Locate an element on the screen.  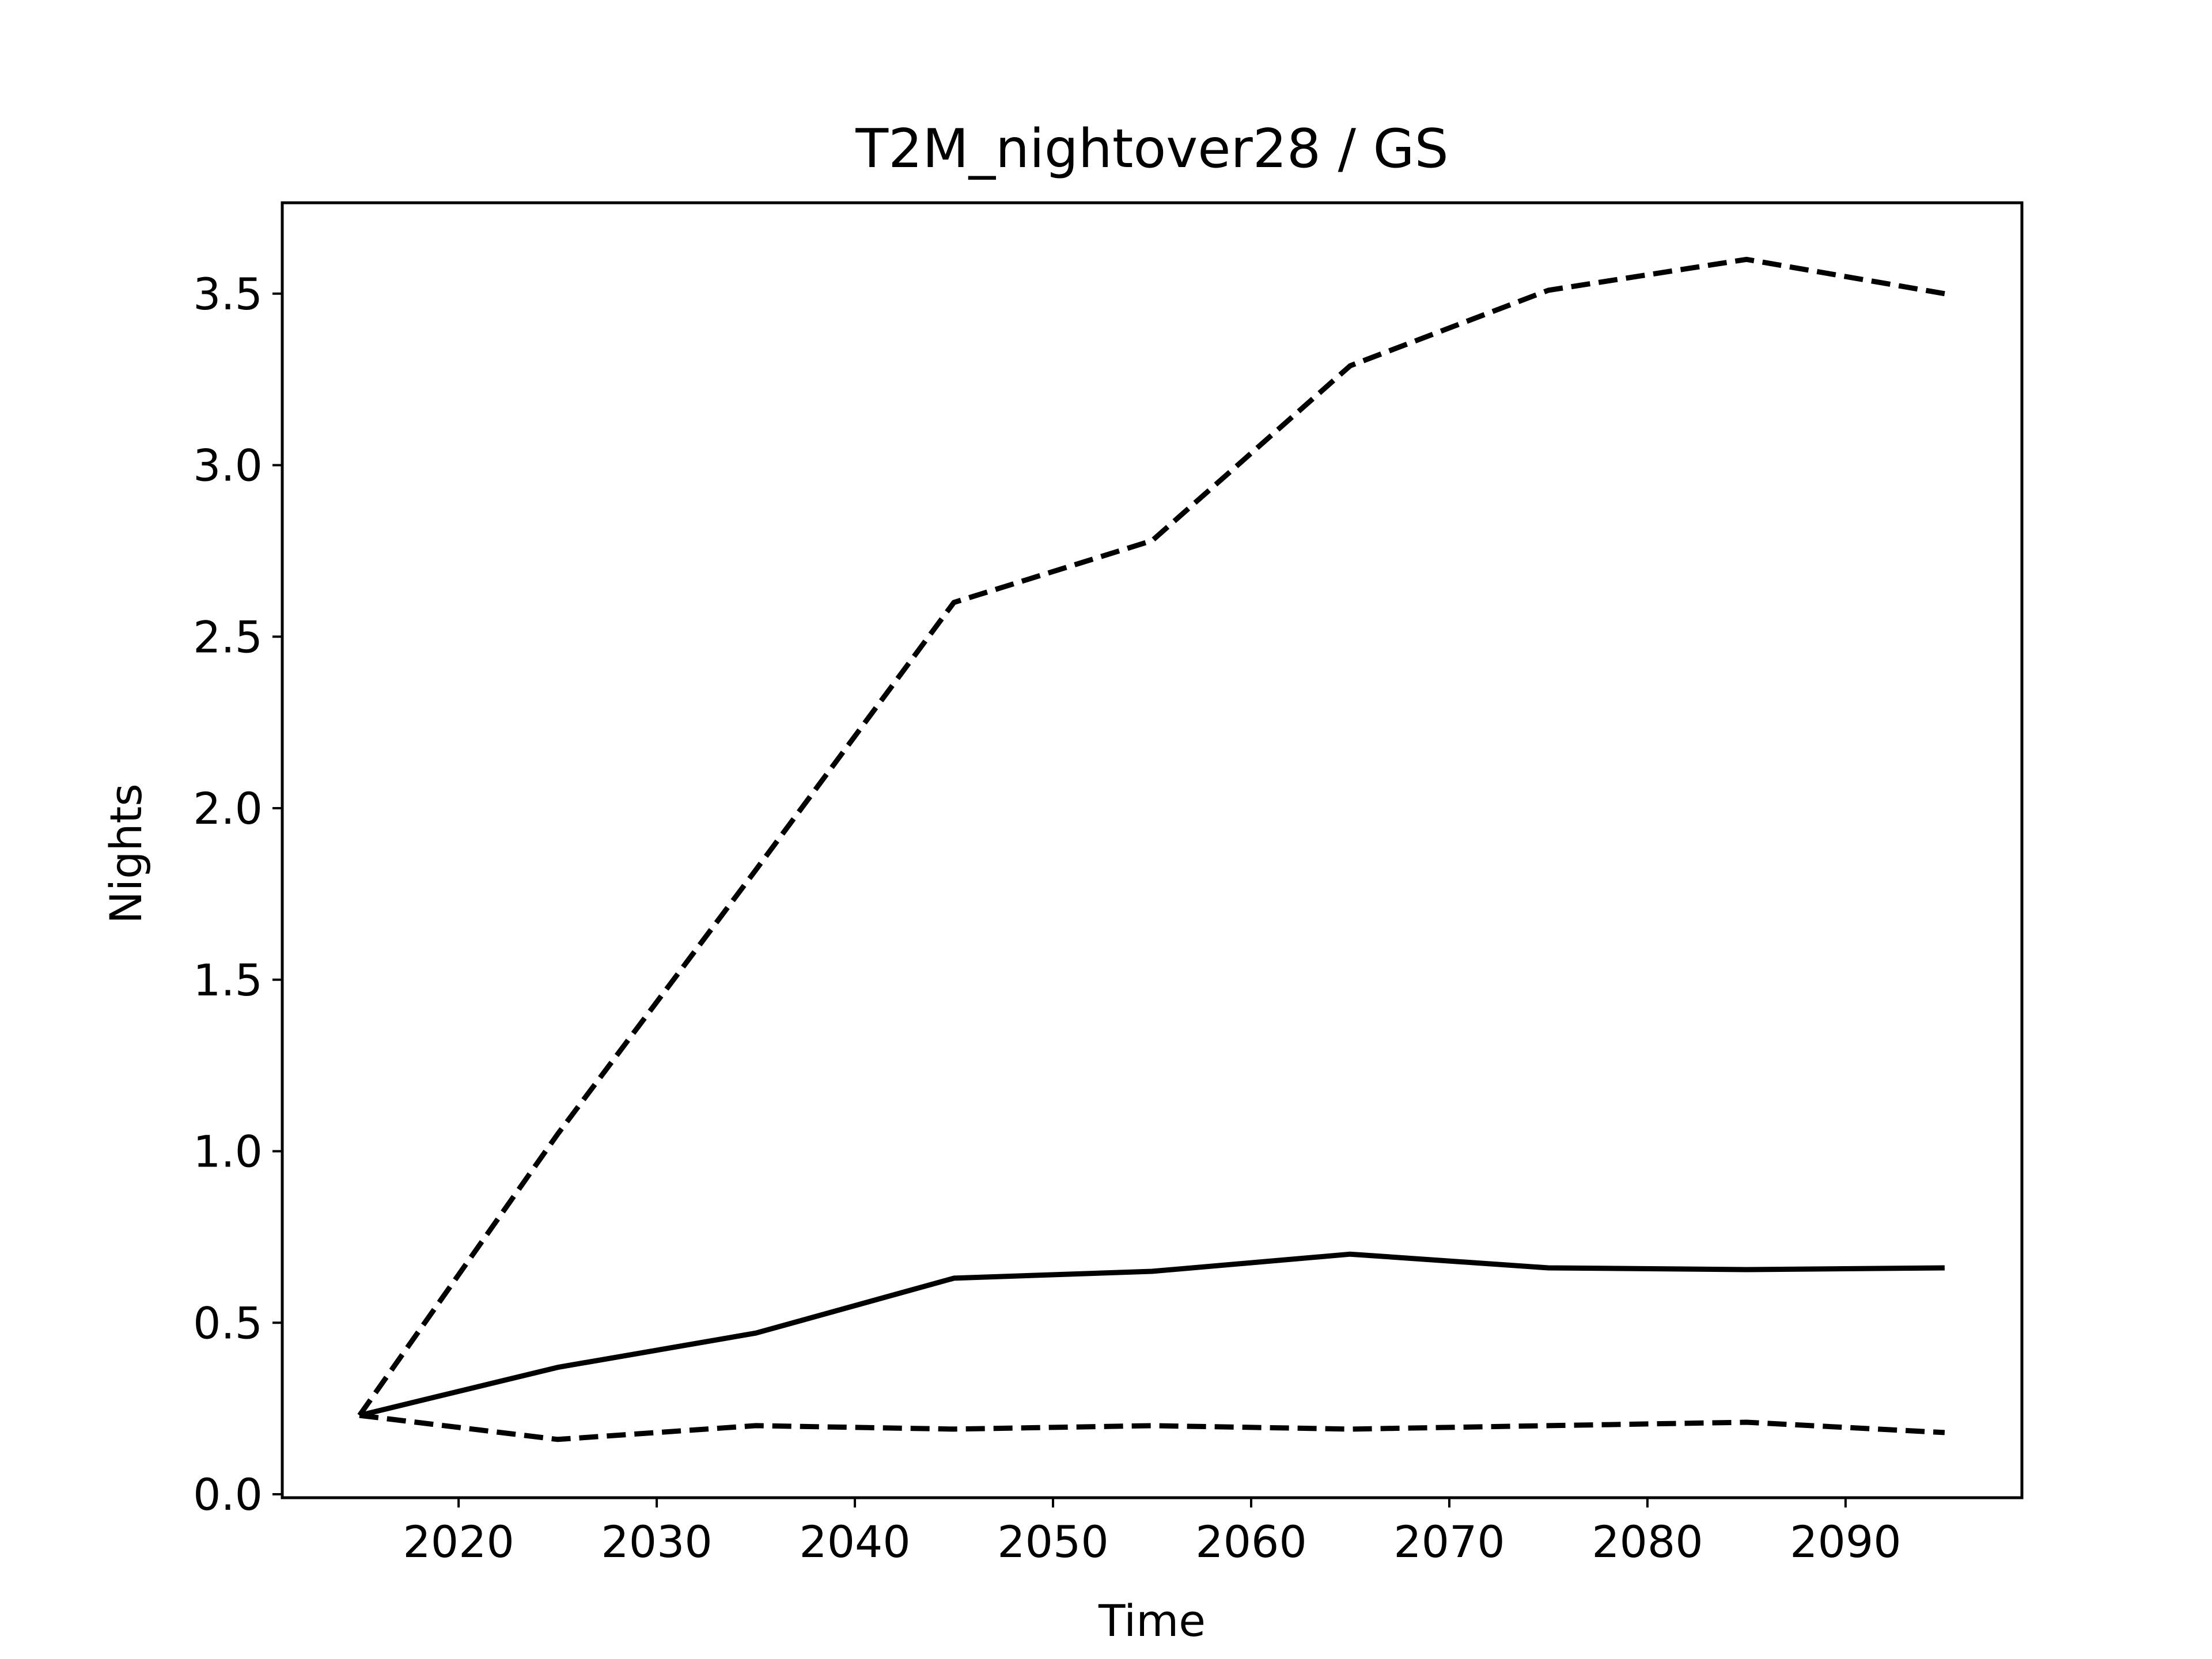
x-tick-label: 2070 is located at coordinates (1449, 1541).